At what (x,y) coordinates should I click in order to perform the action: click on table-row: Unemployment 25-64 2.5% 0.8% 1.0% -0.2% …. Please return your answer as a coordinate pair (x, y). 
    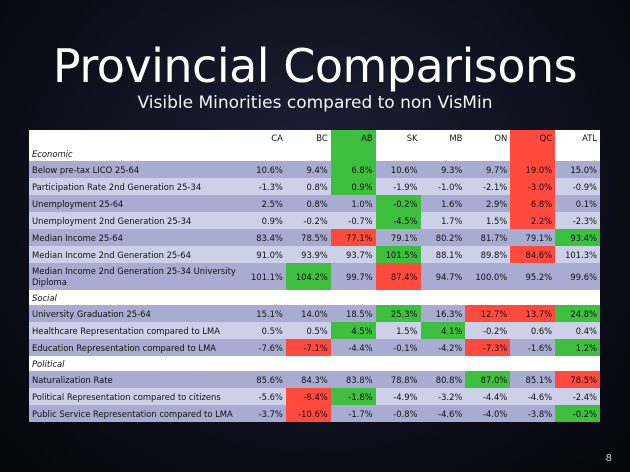
    Looking at the image, I should click on (314, 203).